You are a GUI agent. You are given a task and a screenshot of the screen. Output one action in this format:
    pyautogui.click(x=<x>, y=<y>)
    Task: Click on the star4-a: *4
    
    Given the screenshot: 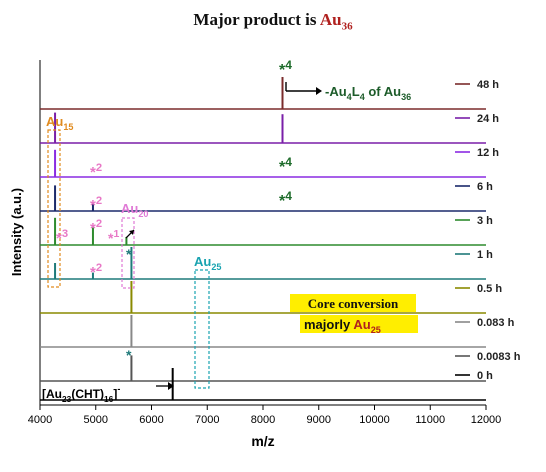 What is the action you would take?
    pyautogui.click(x=285, y=68)
    